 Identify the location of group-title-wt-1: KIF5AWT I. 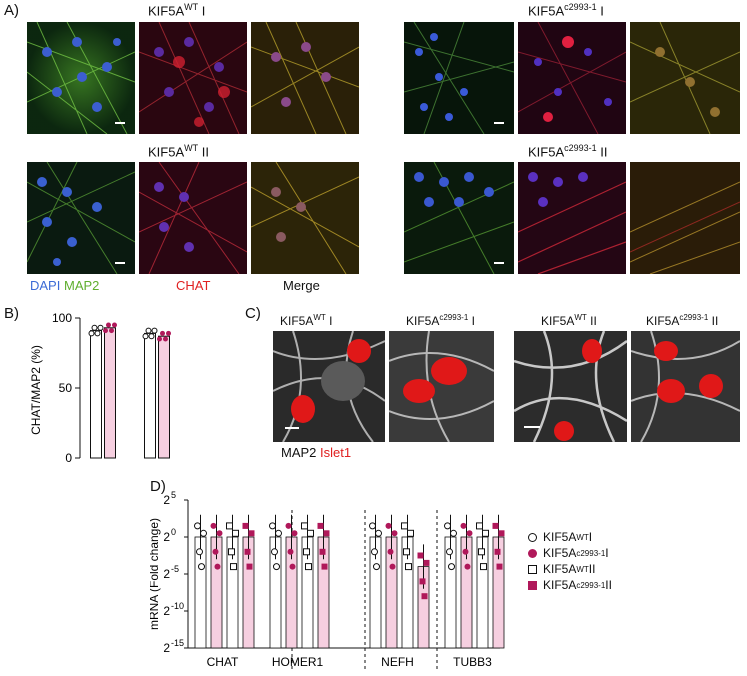
(177, 10).